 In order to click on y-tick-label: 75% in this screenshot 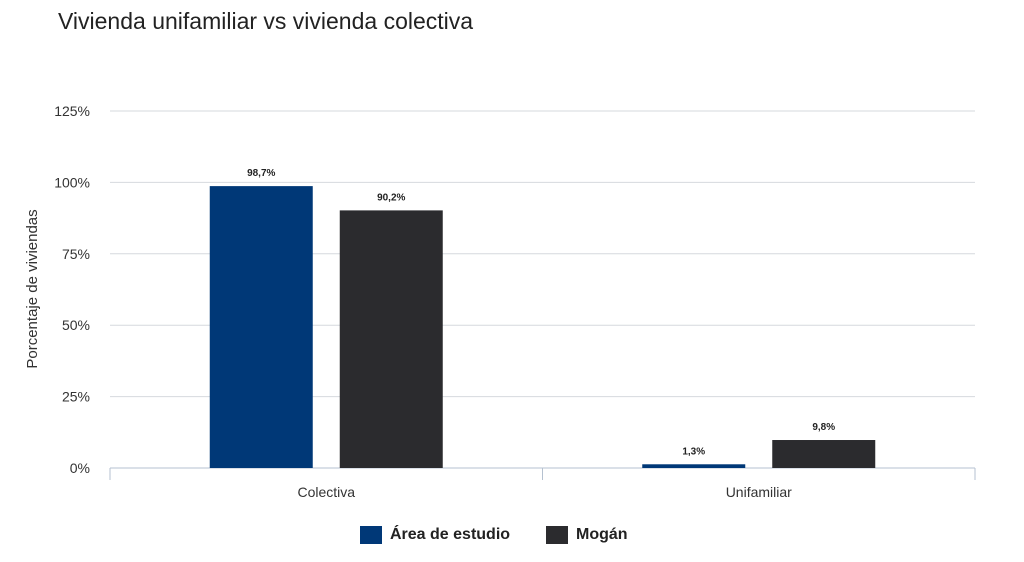, I will do `click(76, 254)`.